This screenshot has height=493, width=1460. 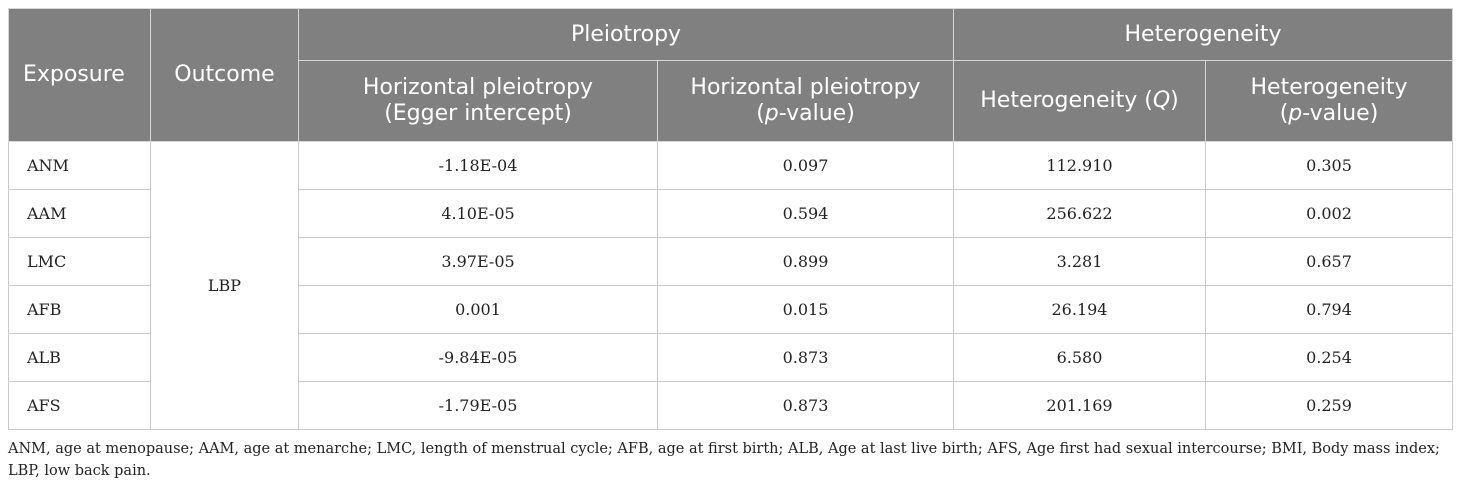 I want to click on cell-exposure: AAM, so click(x=79, y=213).